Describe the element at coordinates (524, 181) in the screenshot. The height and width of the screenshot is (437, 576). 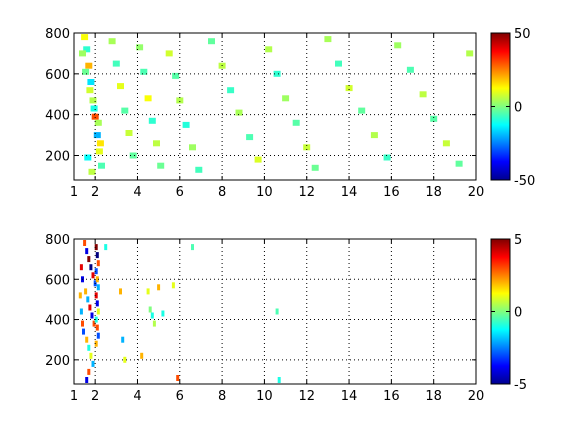
I see `colorbar-tick-label: -50` at that location.